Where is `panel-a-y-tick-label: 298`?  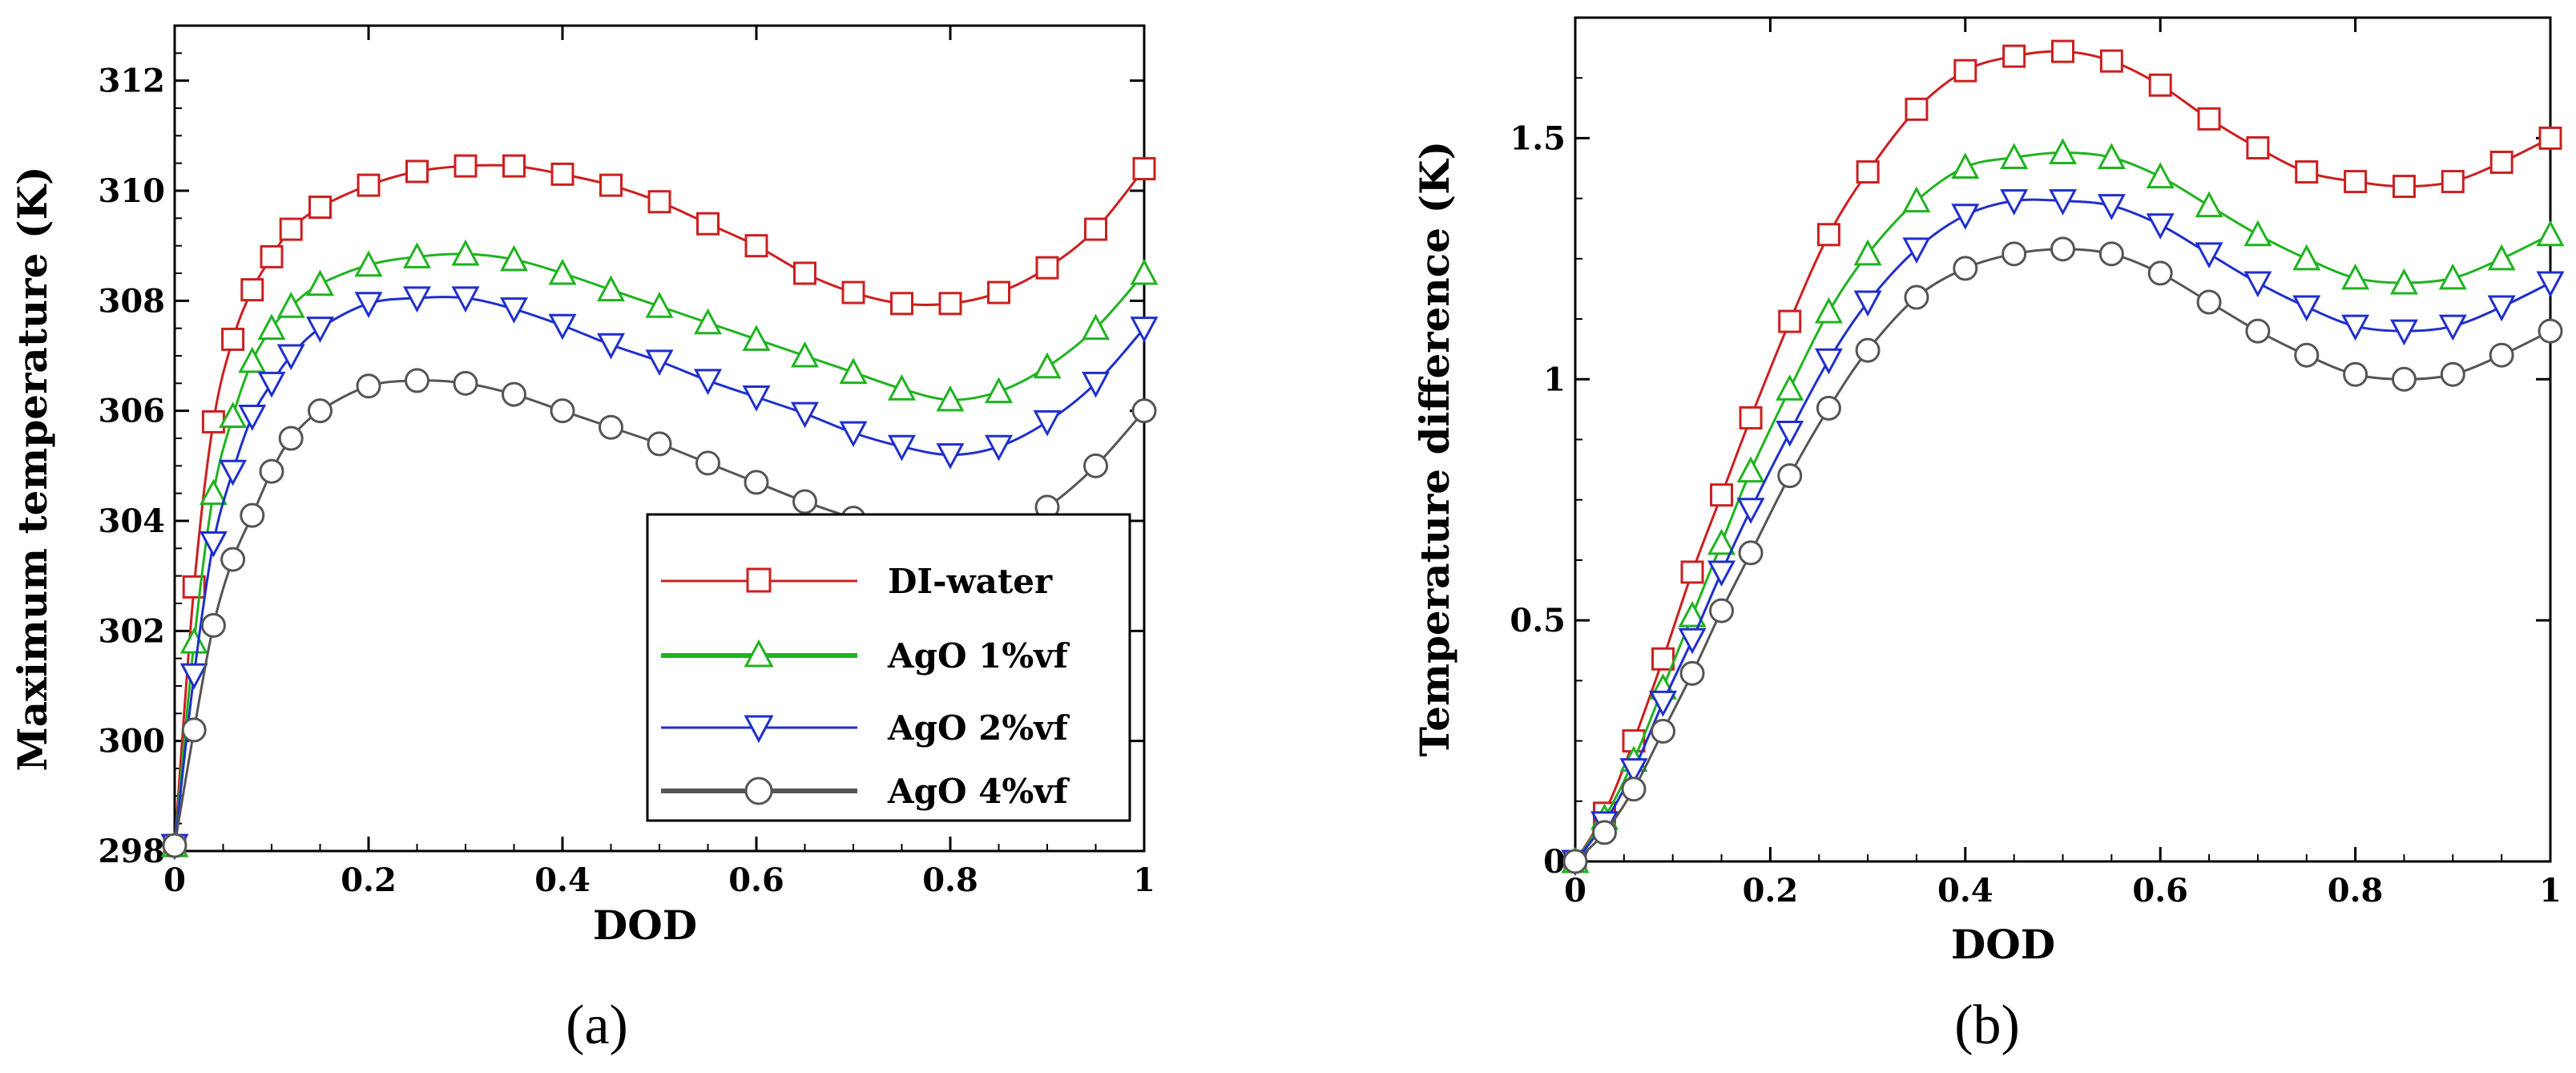 panel-a-y-tick-label: 298 is located at coordinates (132, 851).